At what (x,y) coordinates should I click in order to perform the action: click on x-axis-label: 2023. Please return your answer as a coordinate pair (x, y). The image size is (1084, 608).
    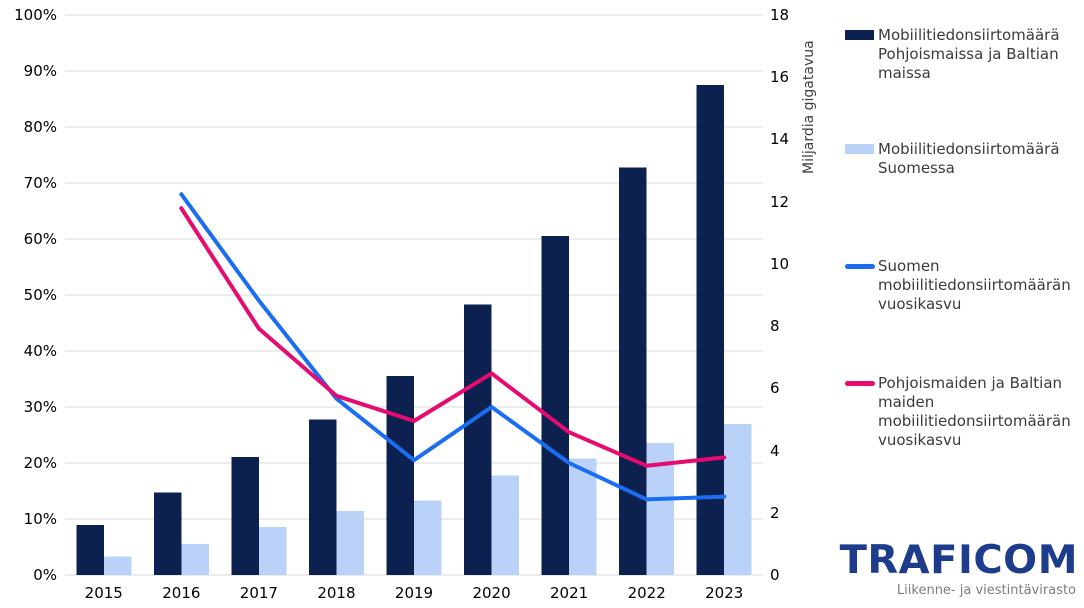
    Looking at the image, I should click on (724, 593).